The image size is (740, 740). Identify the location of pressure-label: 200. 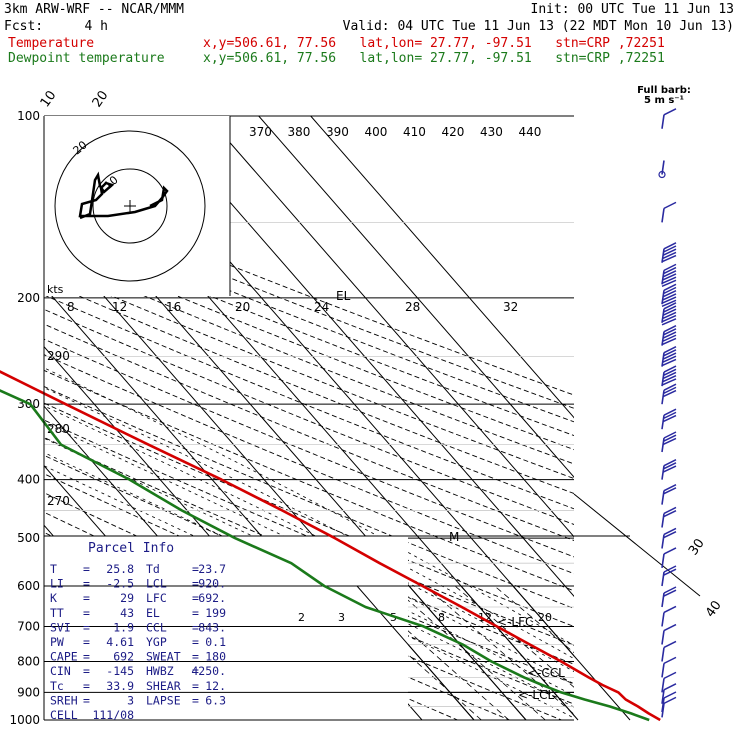
(28, 298).